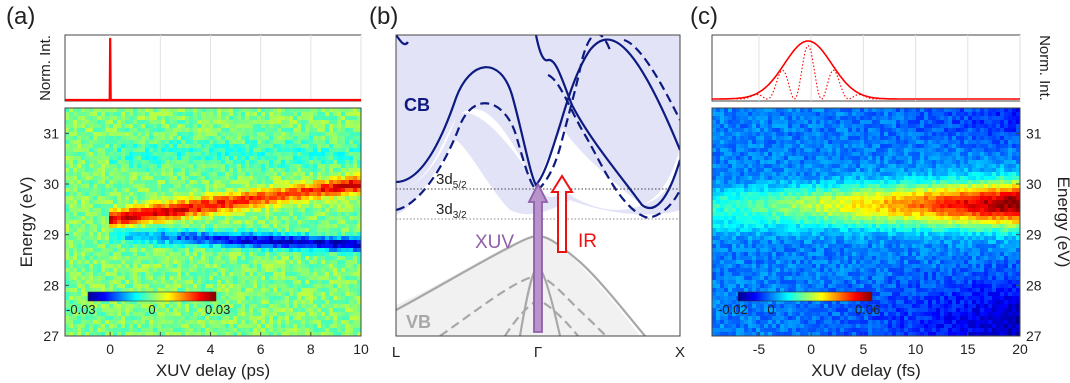 The image size is (1070, 383). I want to click on ir-label: IR, so click(587, 241).